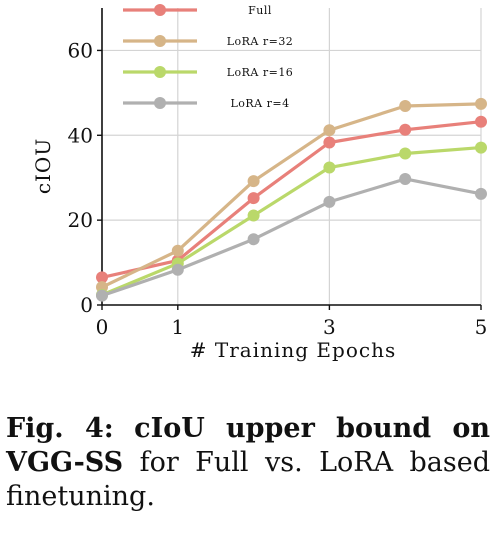 The image size is (495, 542). What do you see at coordinates (260, 41) in the screenshot?
I see `legend-label-1: LoRA r=32` at bounding box center [260, 41].